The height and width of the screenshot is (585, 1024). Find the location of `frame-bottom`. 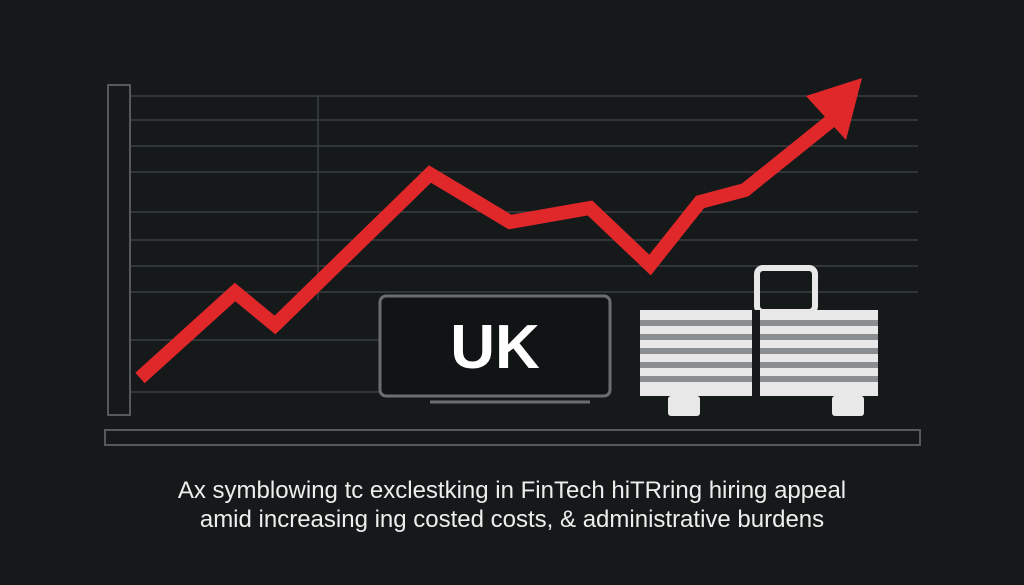

frame-bottom is located at coordinates (512, 437).